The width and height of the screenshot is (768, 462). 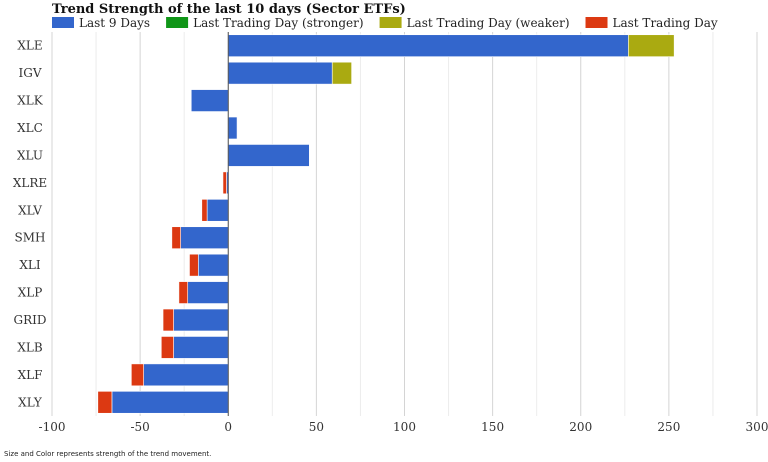 I want to click on y-tick-label: IGV, so click(x=30, y=73).